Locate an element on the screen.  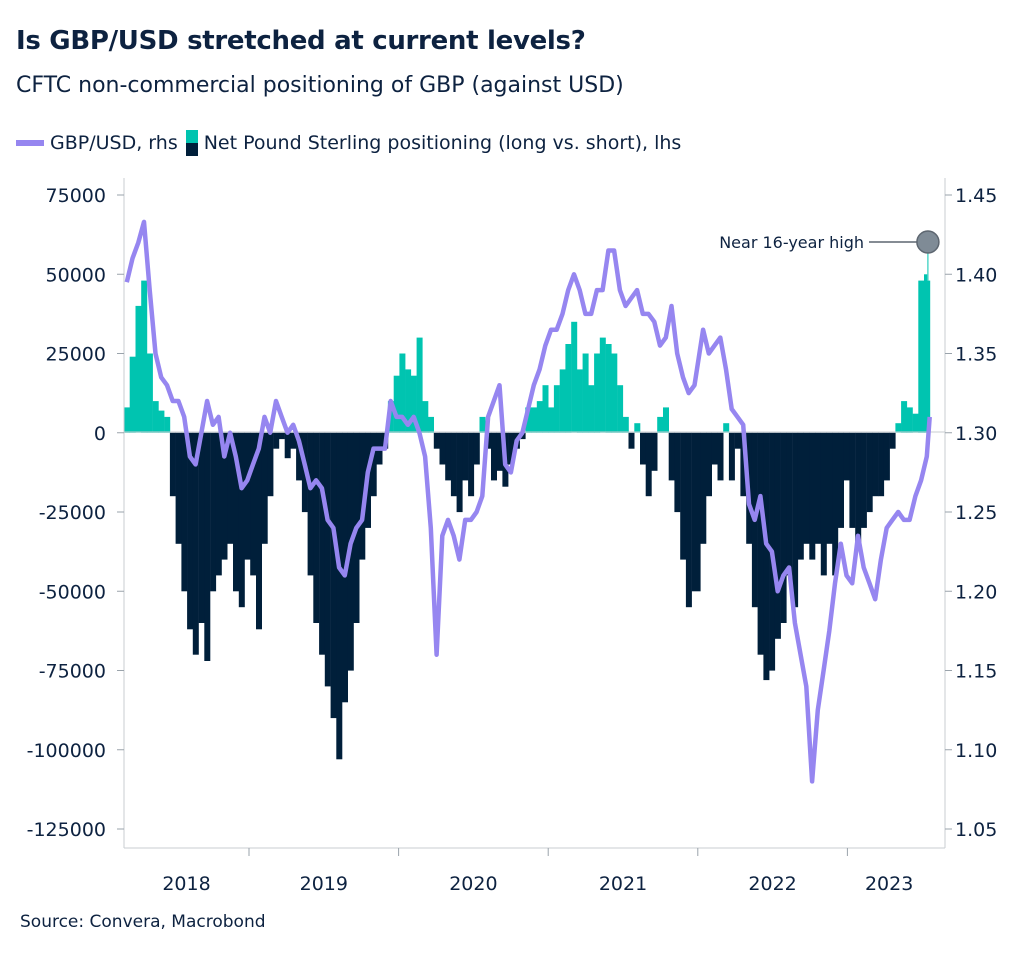
left-tick-label: 50000 is located at coordinates (76, 275).